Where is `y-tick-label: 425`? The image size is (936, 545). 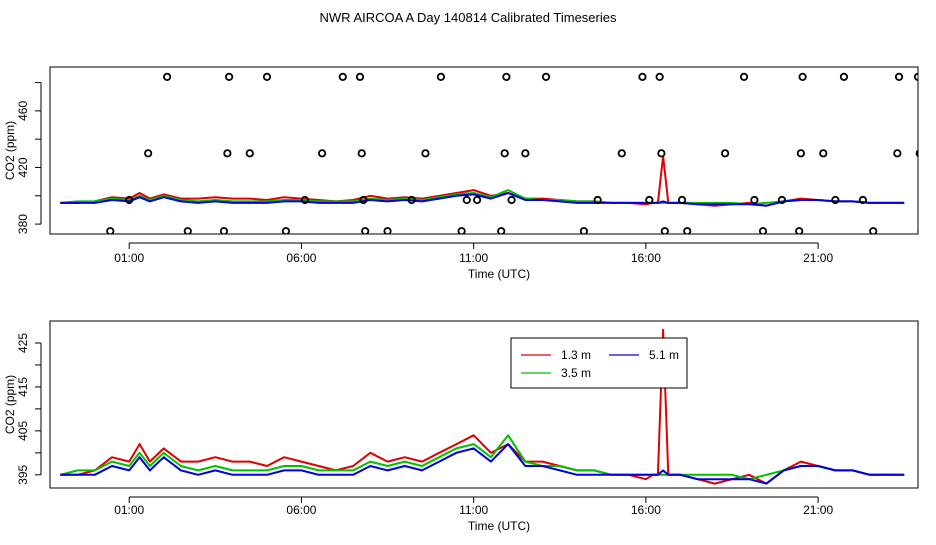 y-tick-label: 425 is located at coordinates (23, 343).